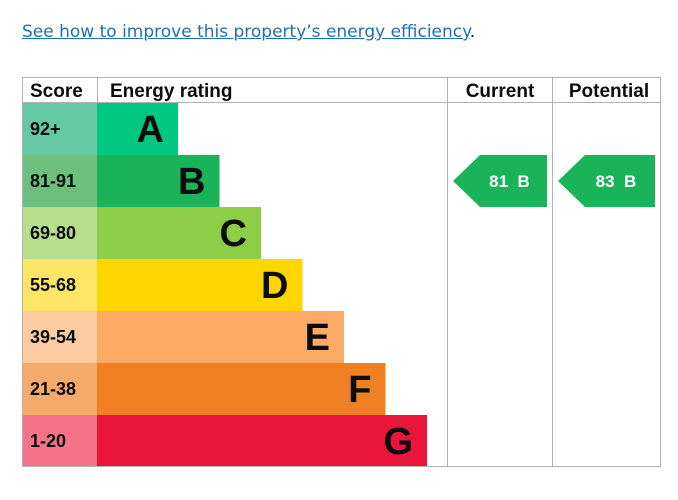 The height and width of the screenshot is (500, 678). I want to click on table-header: Score Energy rating Current Potential, so click(341, 90).